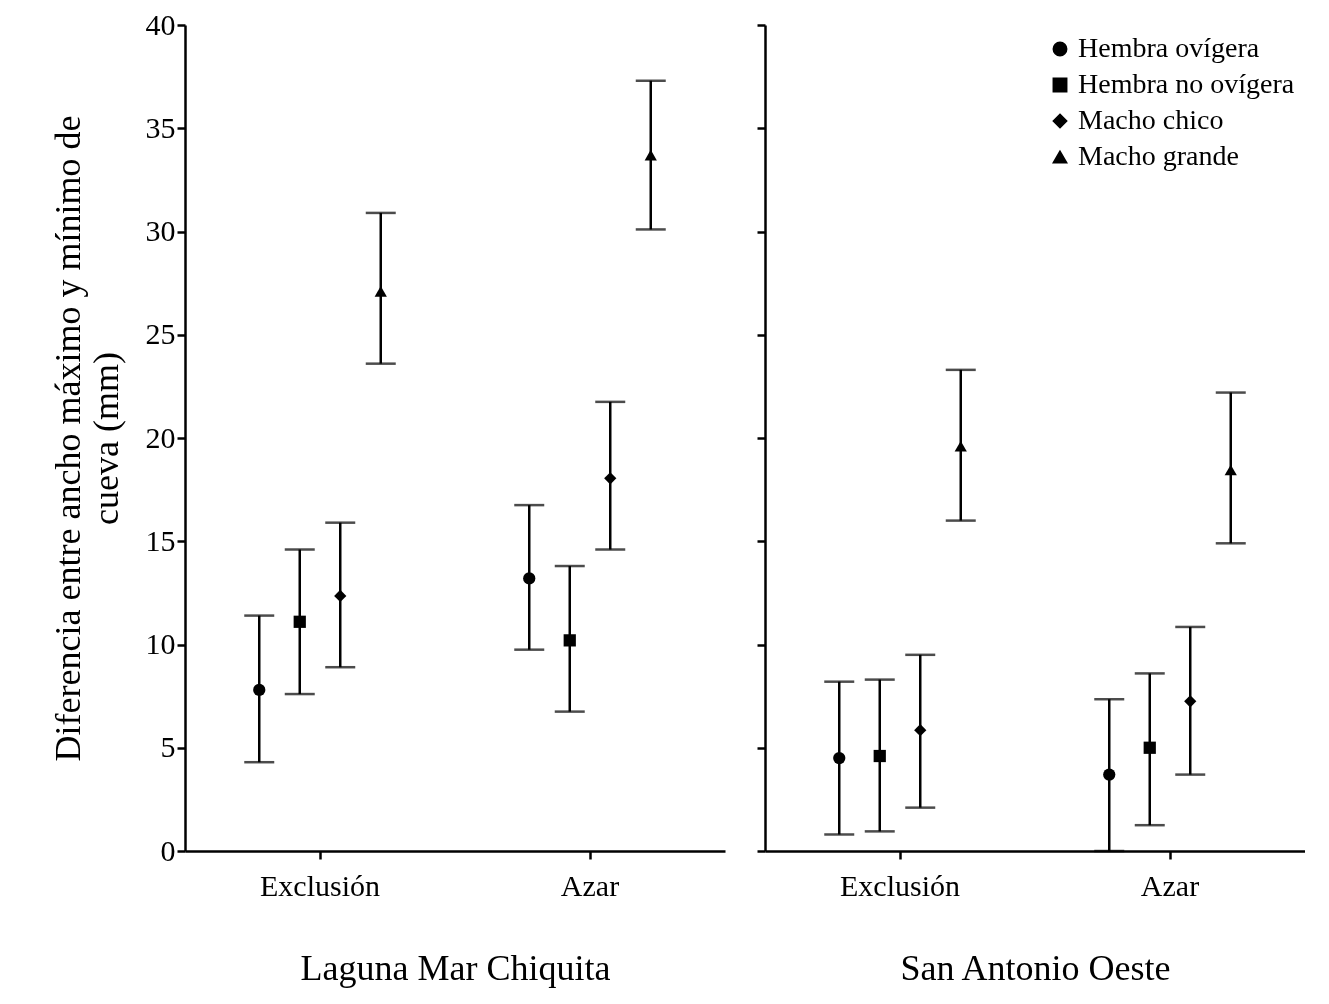 This screenshot has height=1004, width=1329. I want to click on y-axis-title: Diferencia entre ancho máximo y mínimo de cueva (mm), so click(86, 438).